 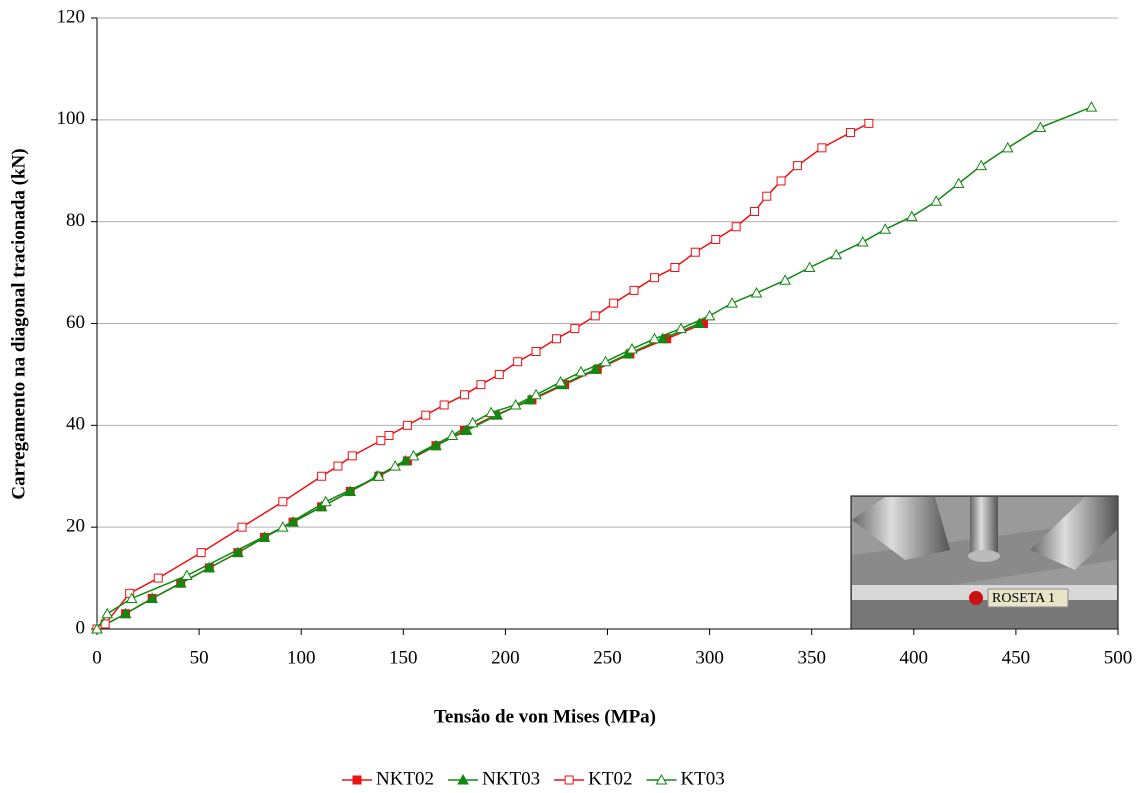 What do you see at coordinates (914, 657) in the screenshot?
I see `x-tick-label: 400` at bounding box center [914, 657].